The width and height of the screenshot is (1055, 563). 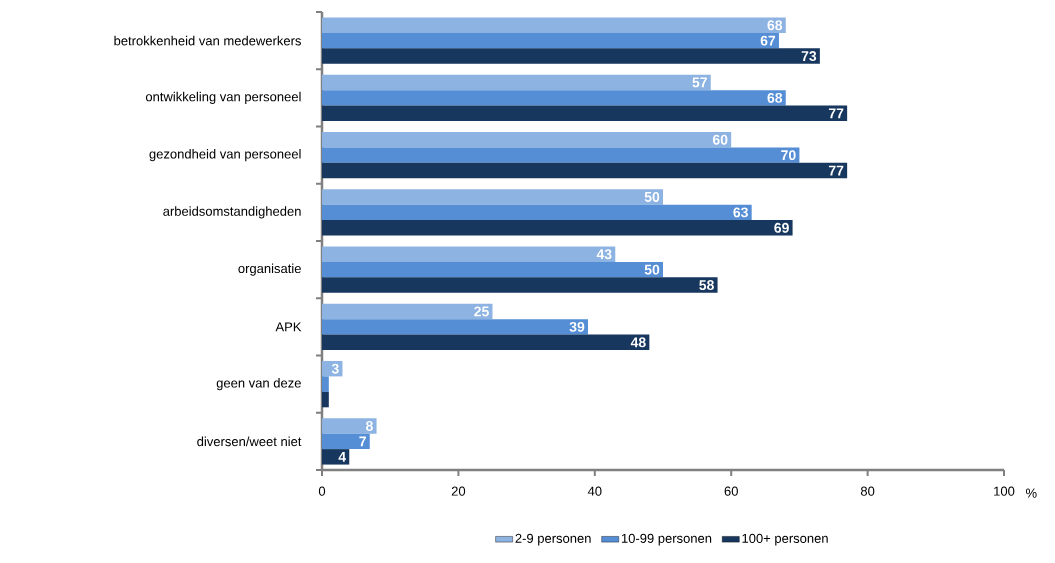 I want to click on data-label: 70, so click(x=788, y=155).